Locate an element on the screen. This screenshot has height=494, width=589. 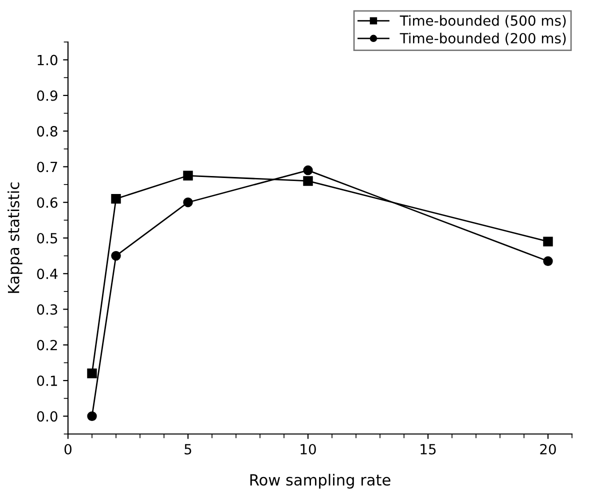
legend-label: Time-bounded (200 ms) is located at coordinates (483, 39).